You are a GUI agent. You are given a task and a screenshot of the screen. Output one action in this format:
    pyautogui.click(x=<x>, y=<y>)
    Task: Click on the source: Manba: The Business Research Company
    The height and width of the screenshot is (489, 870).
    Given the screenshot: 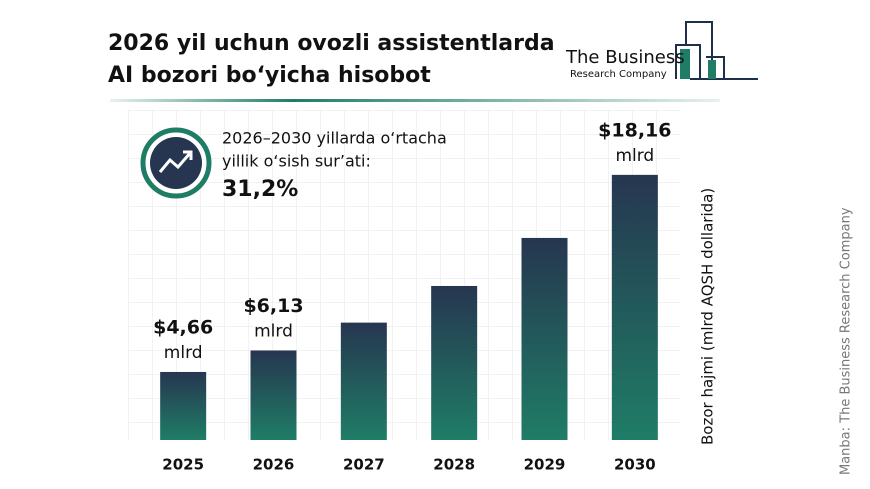 What is the action you would take?
    pyautogui.click(x=846, y=341)
    